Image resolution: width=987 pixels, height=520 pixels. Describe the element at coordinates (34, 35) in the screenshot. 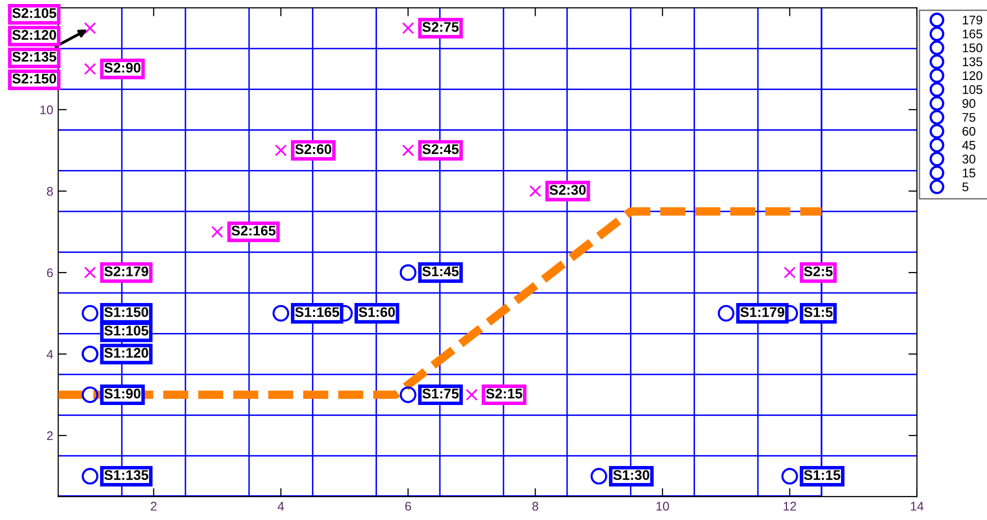

I see `text: S2:120` at that location.